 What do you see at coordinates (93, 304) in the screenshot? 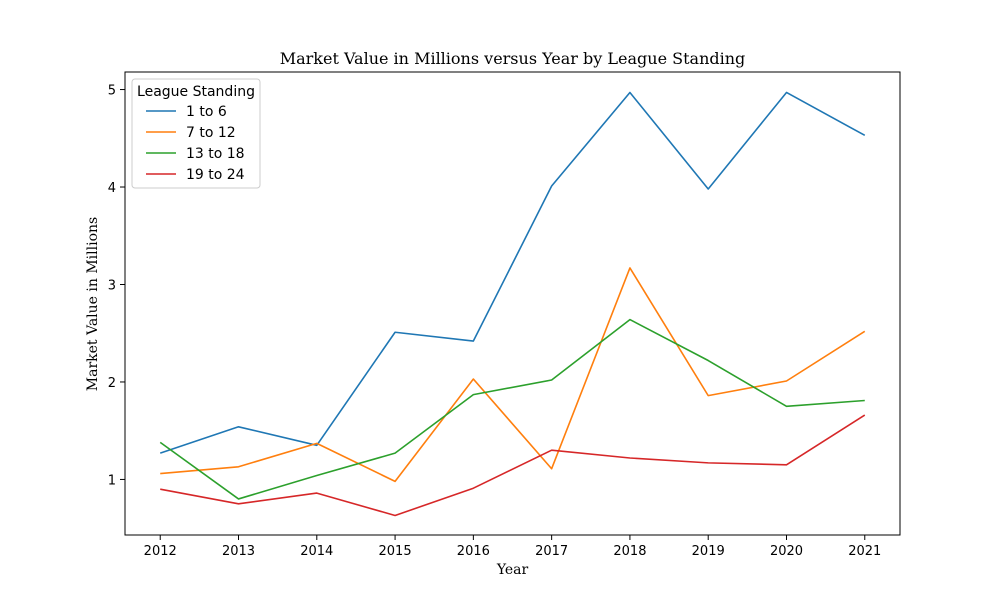
I see `y-axis-label: Market Value in Millions` at bounding box center [93, 304].